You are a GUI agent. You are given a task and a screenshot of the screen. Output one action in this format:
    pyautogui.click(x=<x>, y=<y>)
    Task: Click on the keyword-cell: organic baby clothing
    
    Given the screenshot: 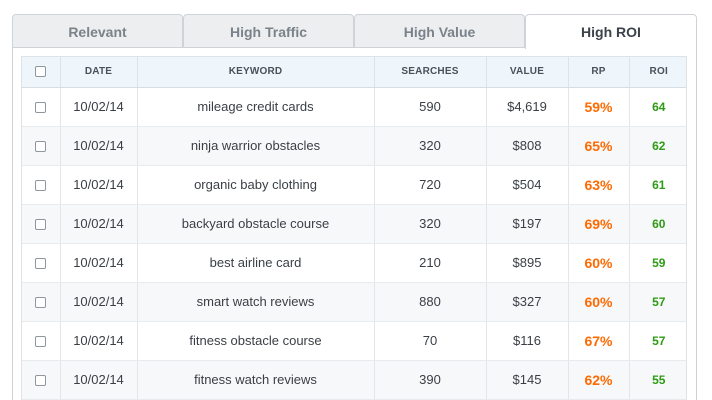 What is the action you would take?
    pyautogui.click(x=256, y=185)
    